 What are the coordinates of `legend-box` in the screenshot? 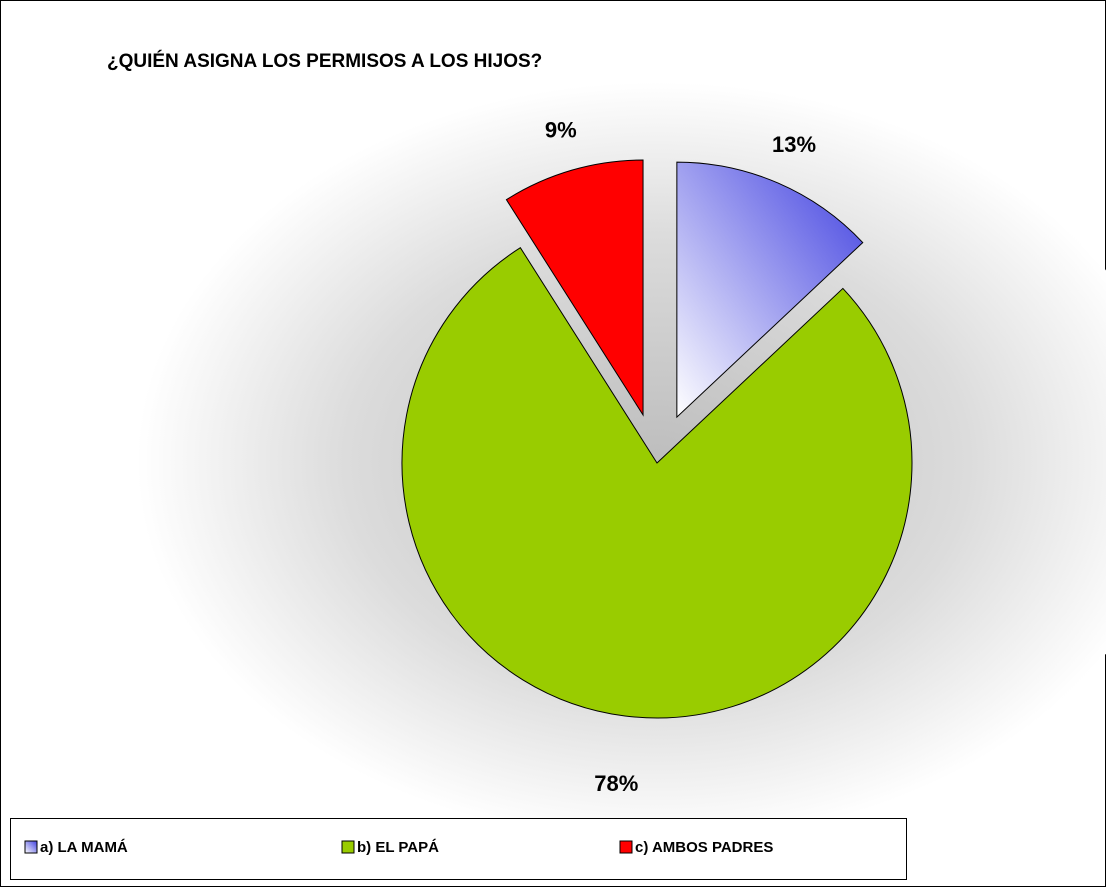 It's located at (458, 849).